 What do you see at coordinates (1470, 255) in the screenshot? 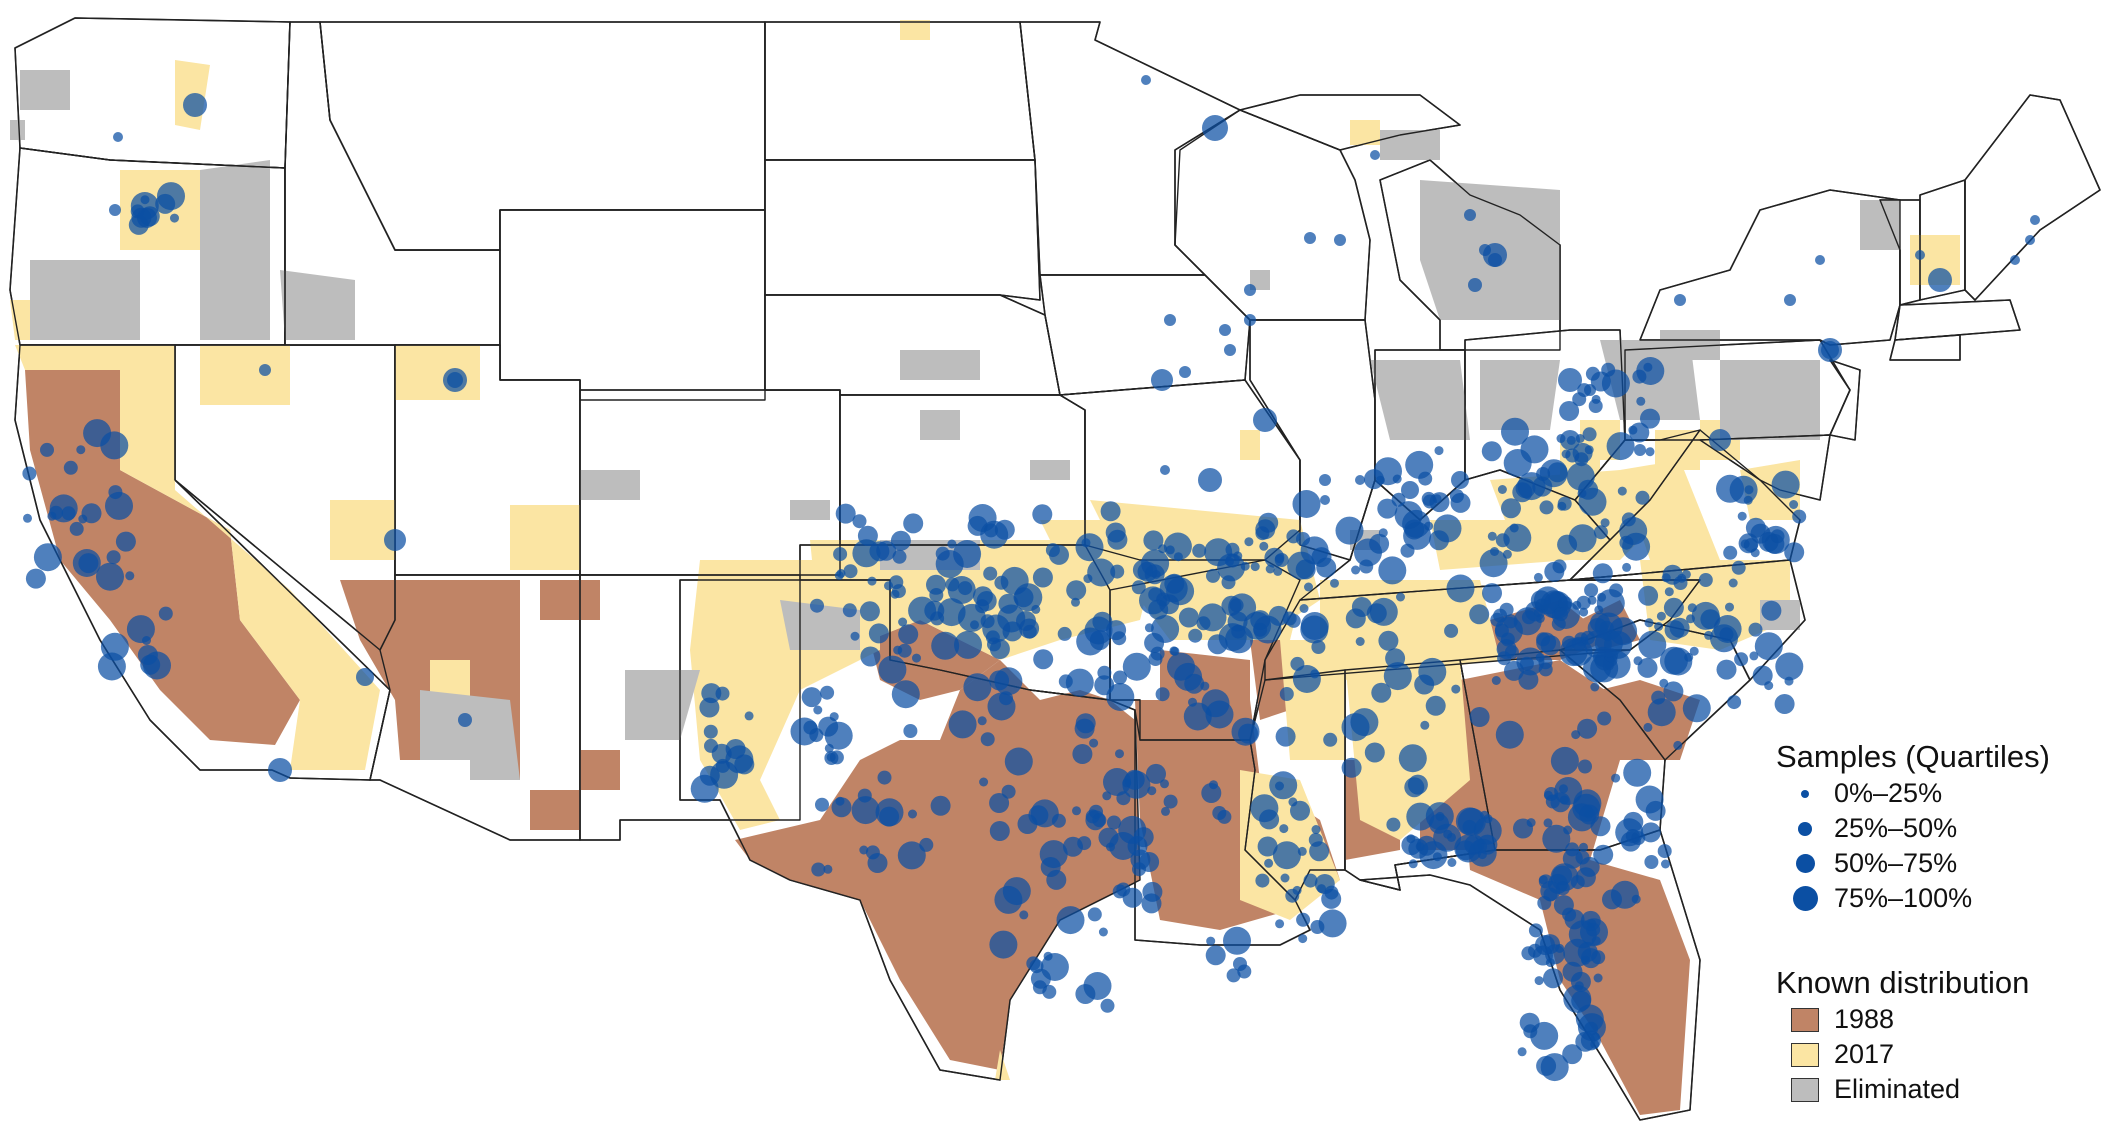
I see `state-border-michigan-lower` at bounding box center [1470, 255].